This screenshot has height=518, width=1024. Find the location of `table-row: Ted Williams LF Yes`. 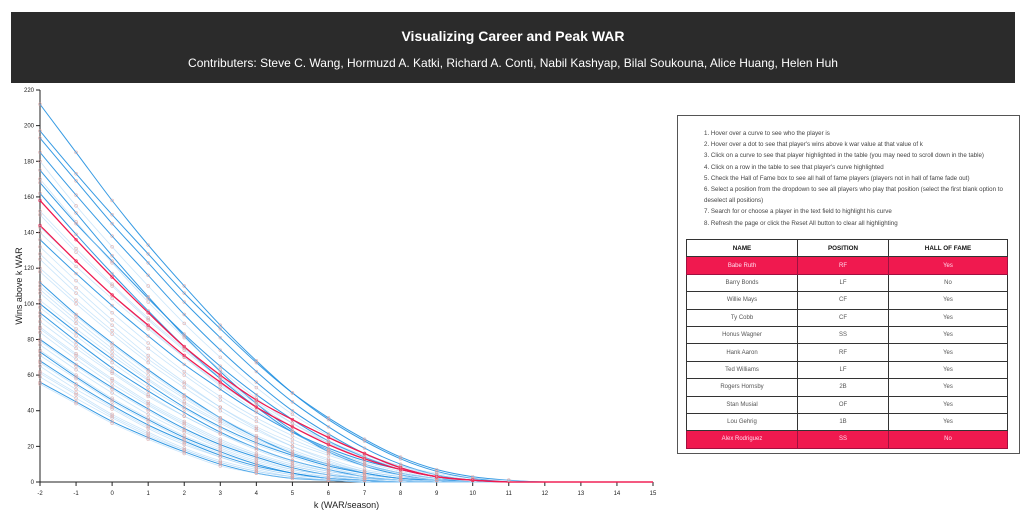

table-row: Ted Williams LF Yes is located at coordinates (847, 370).